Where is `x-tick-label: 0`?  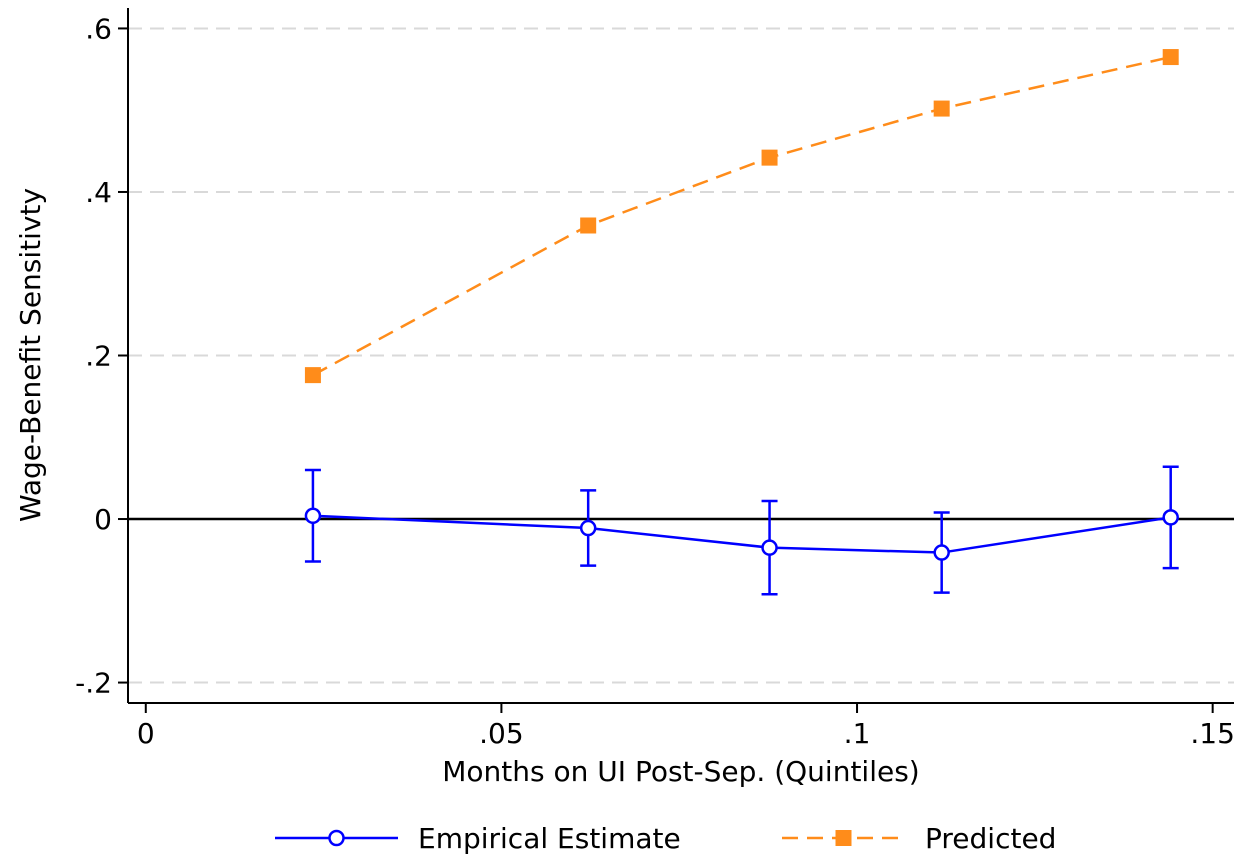 x-tick-label: 0 is located at coordinates (146, 733).